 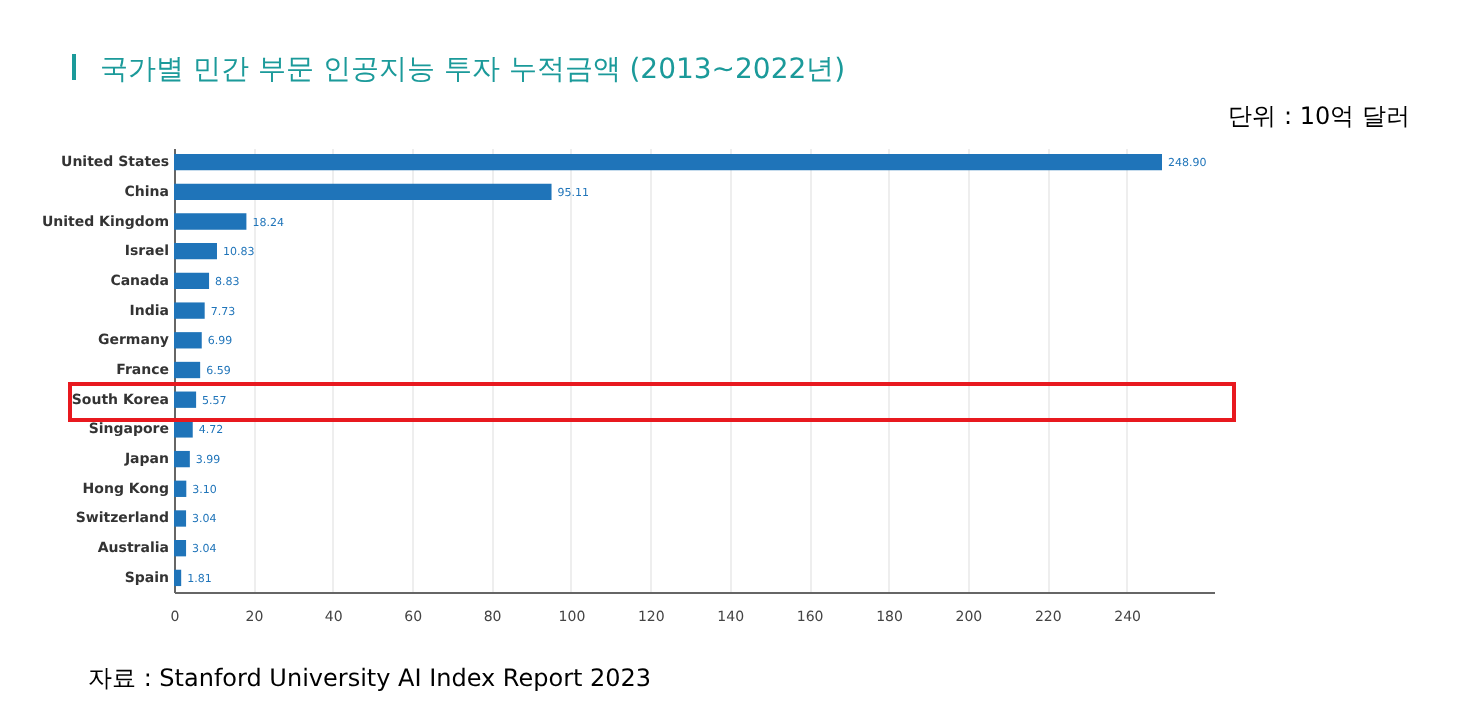 I want to click on chart-title: 국가별 민간 부문 인공지능 투자 누적금액 (2013~2022년), so click(x=459, y=70).